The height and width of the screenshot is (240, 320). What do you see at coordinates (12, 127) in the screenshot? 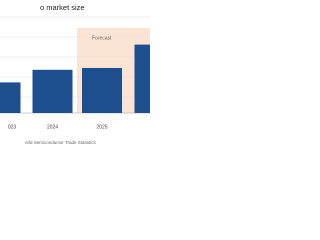
I see `x-tick-label: 023` at bounding box center [12, 127].